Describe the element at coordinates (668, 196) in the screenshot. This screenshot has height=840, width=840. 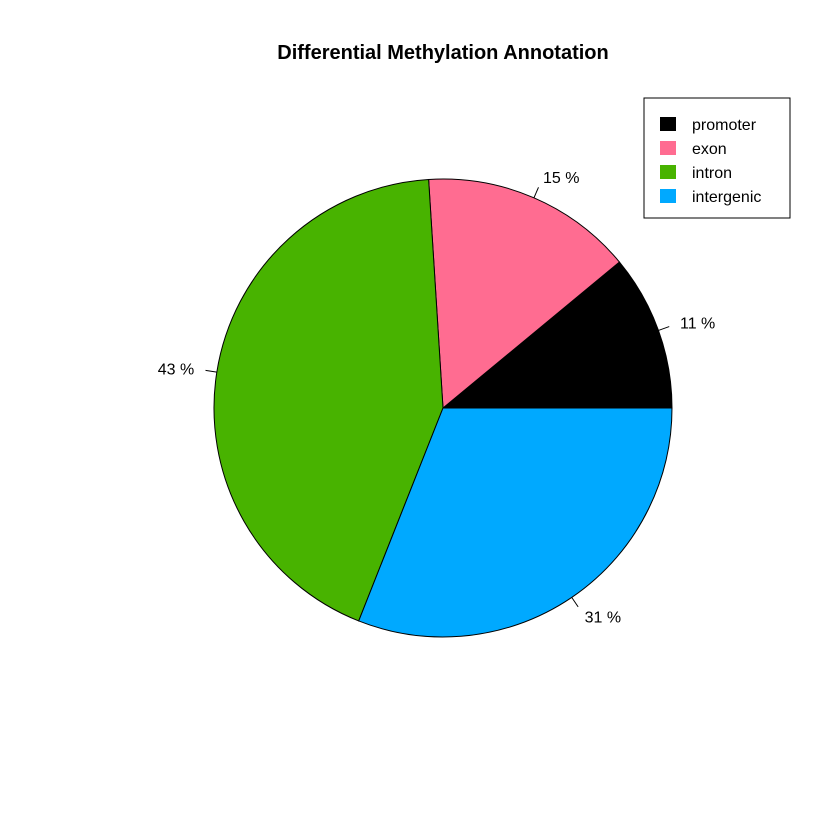
I see `legend-swatch-intergenic` at that location.